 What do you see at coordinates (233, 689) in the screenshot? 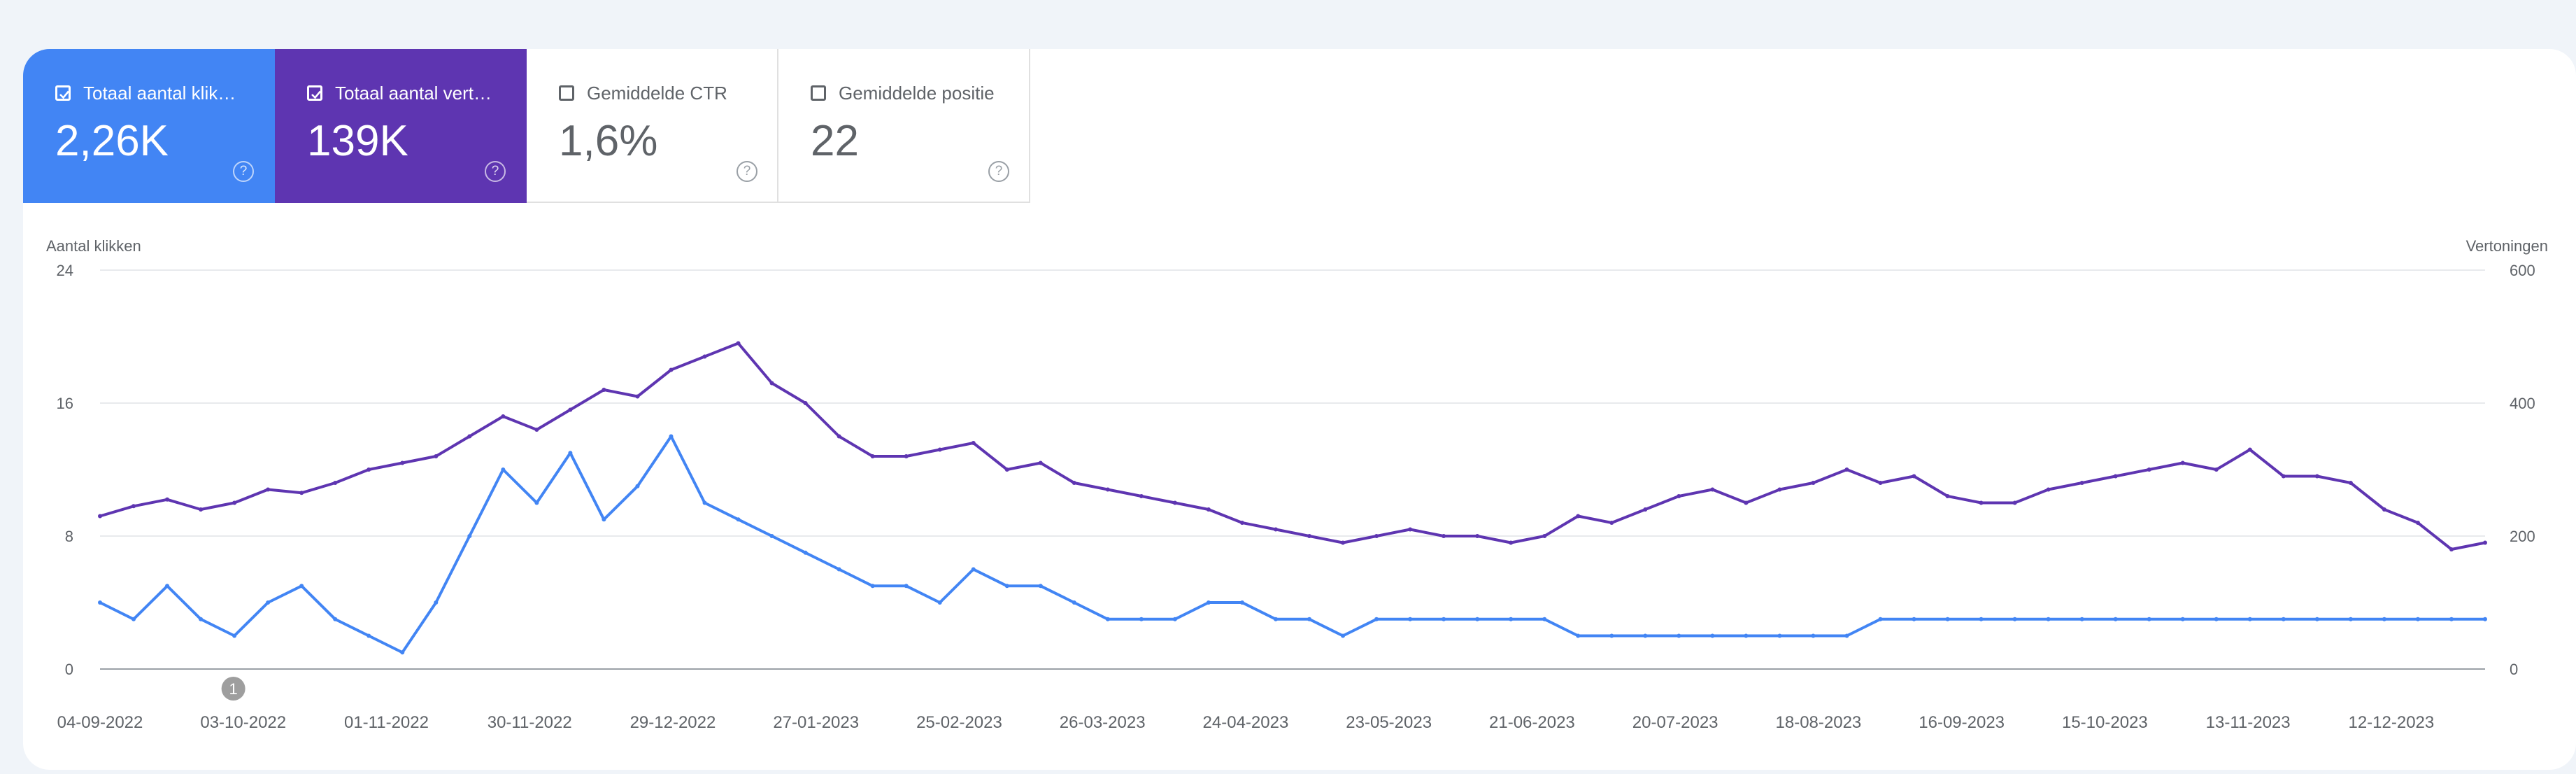
I see `annotation-marker` at bounding box center [233, 689].